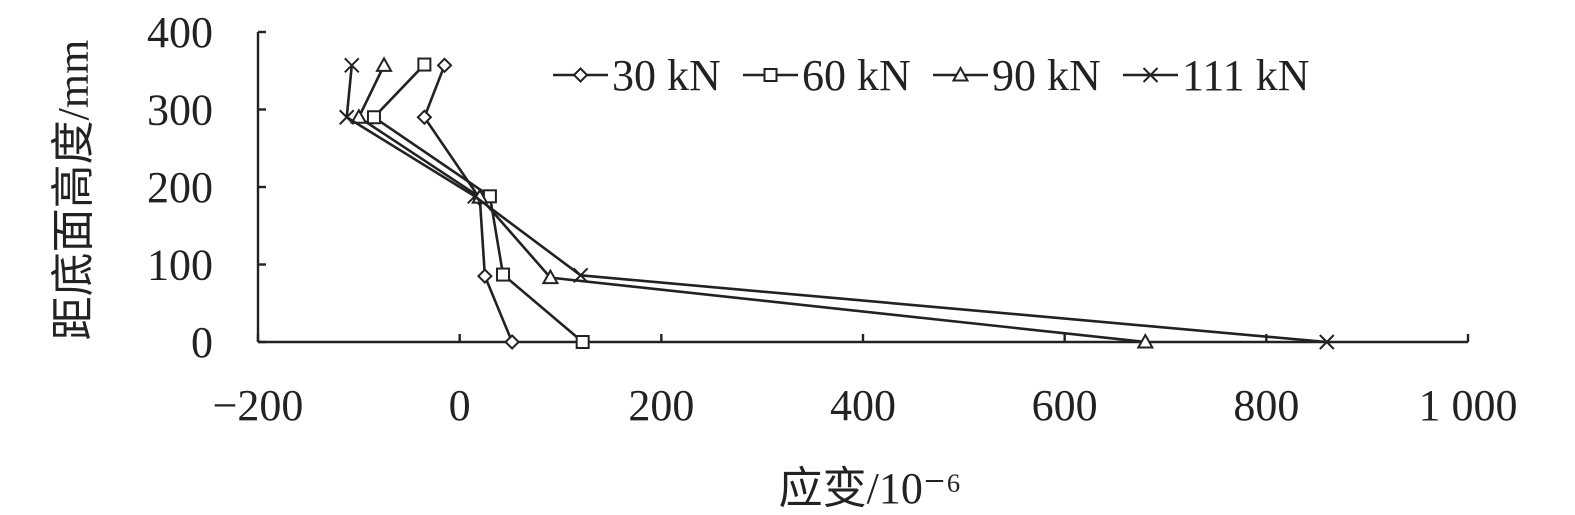  Describe the element at coordinates (1246, 75) in the screenshot. I see `legend-label: 111 kN` at that location.